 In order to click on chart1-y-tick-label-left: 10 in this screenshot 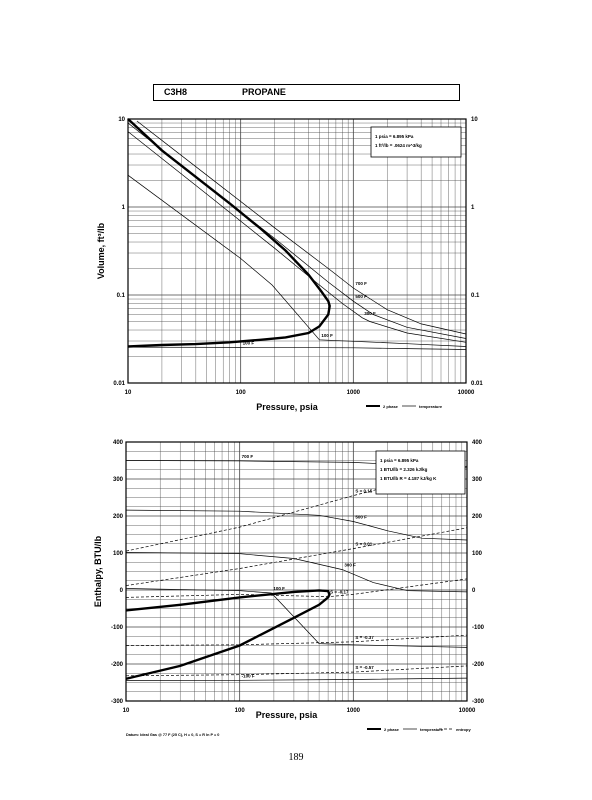, I will do `click(121, 120)`.